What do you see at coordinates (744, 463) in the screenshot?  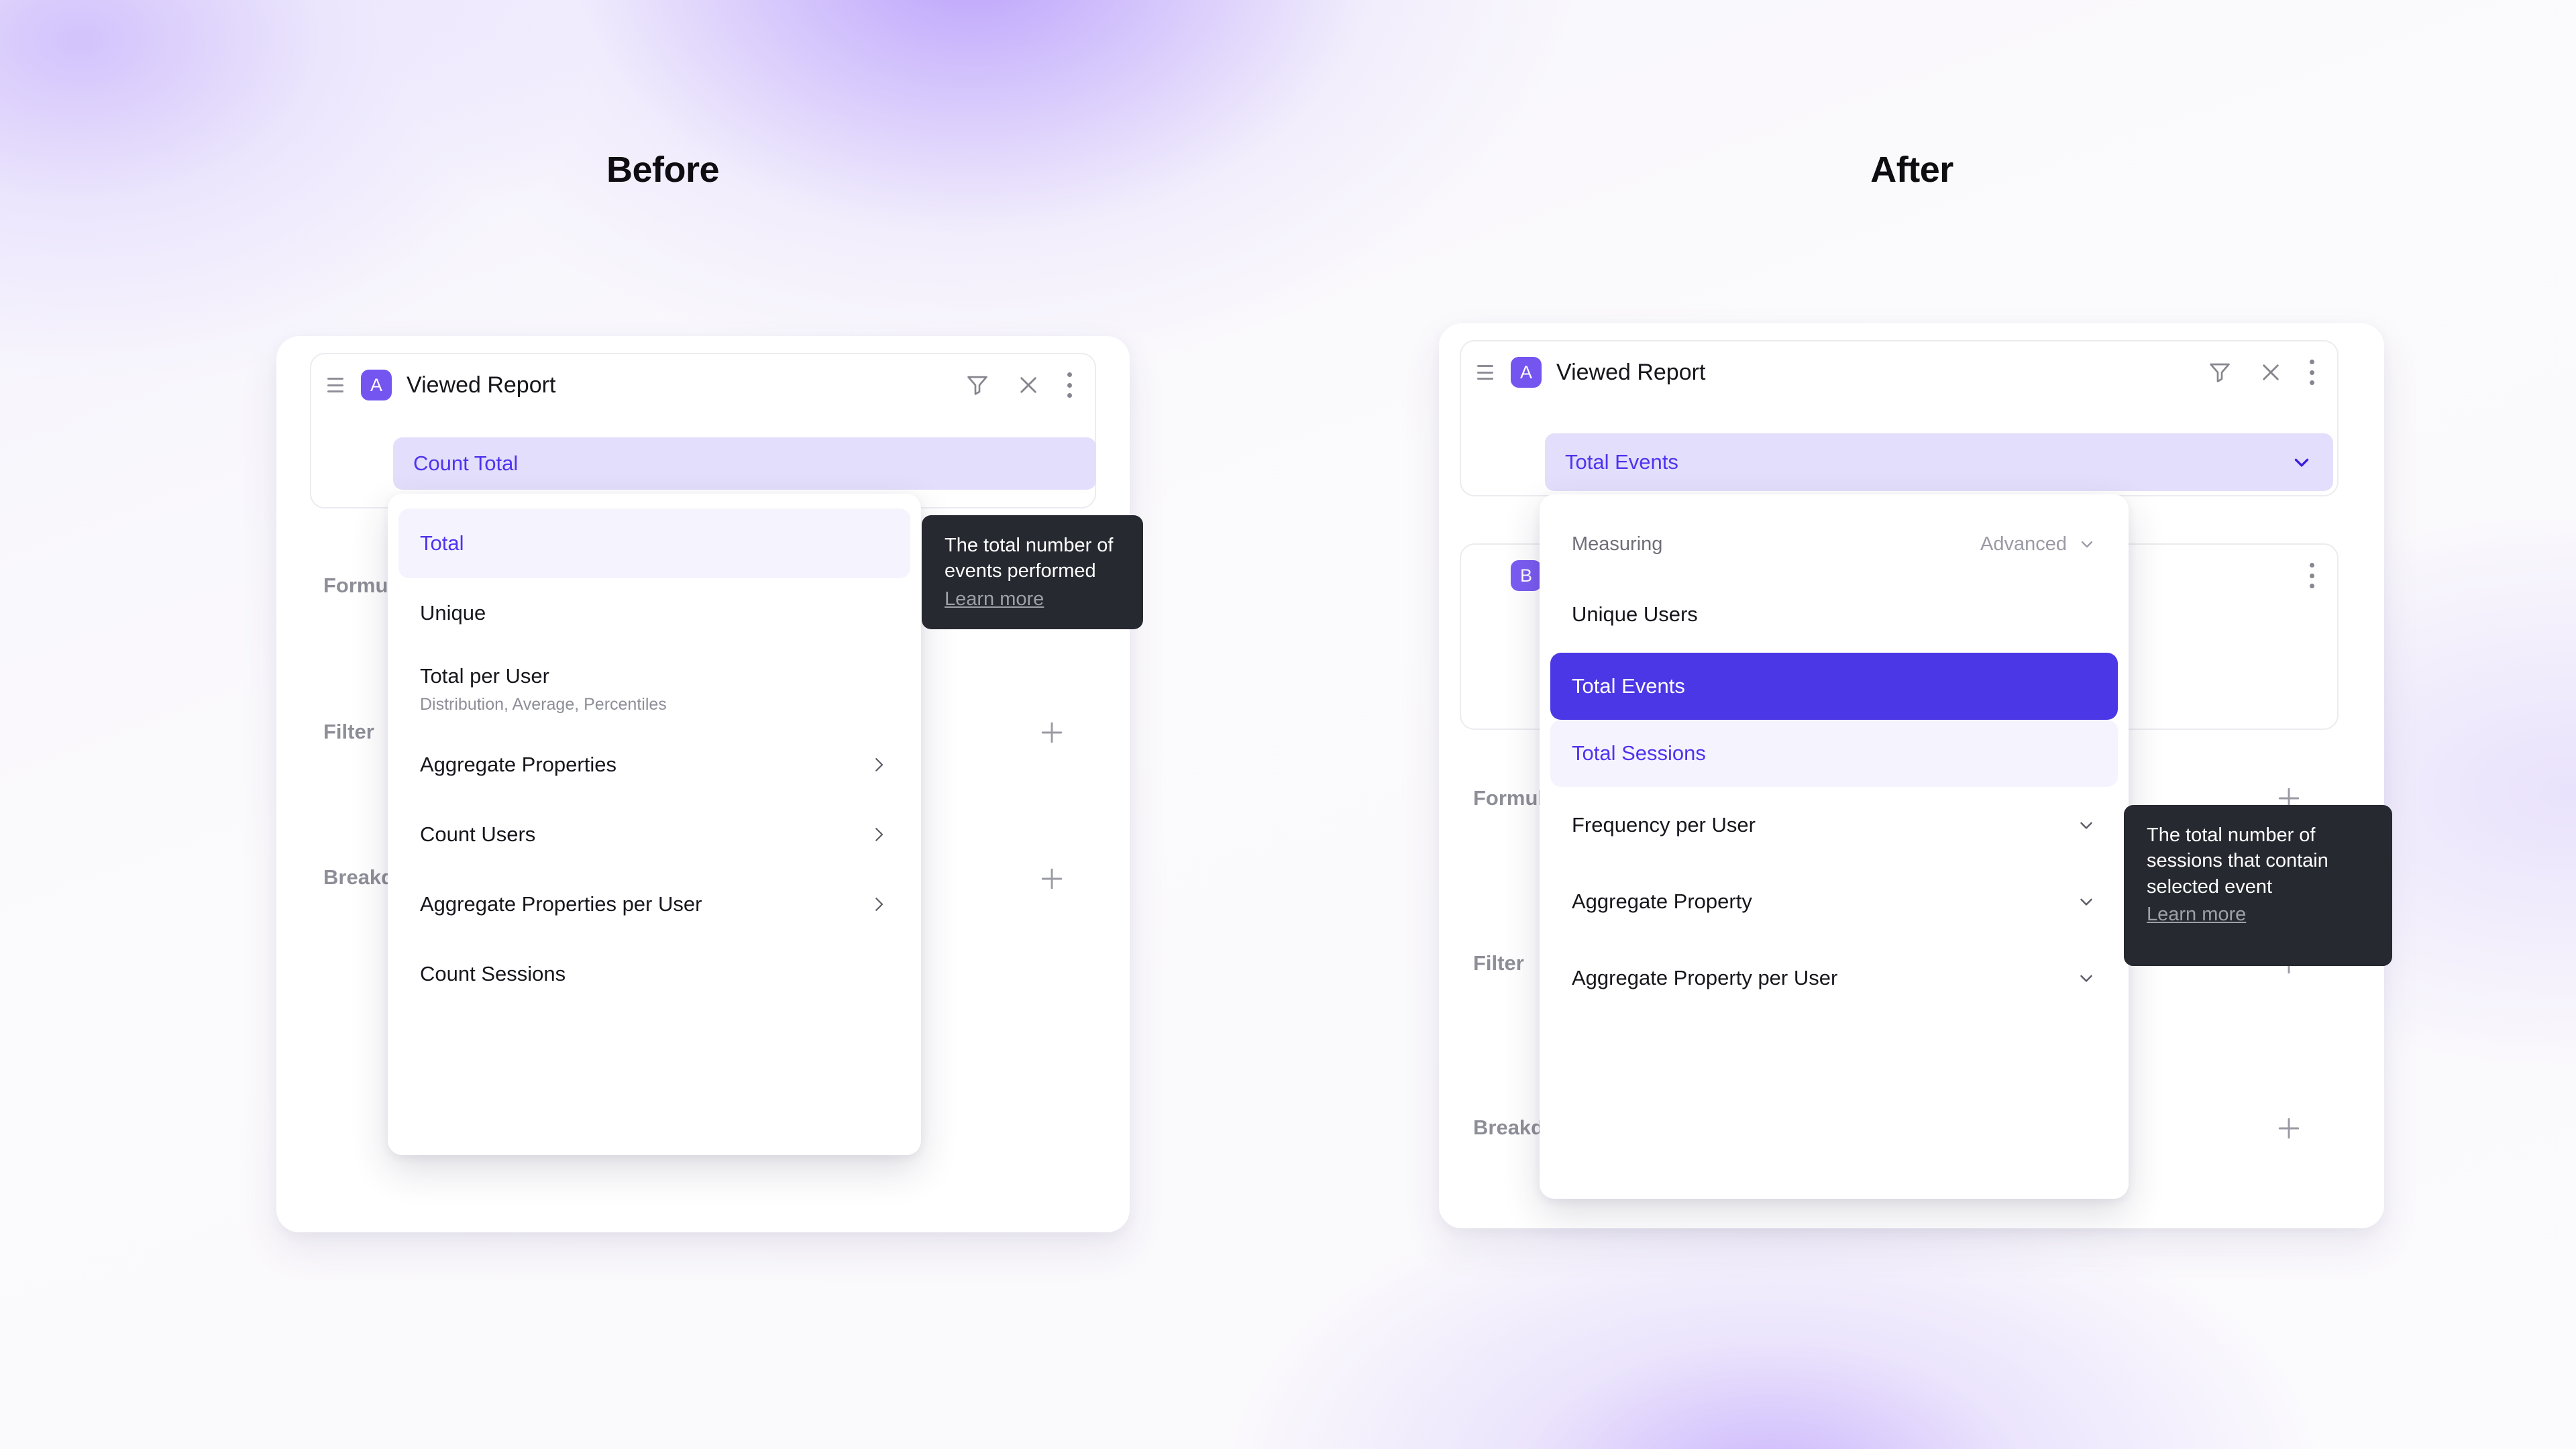 I see `before-measure-select: Count Total` at bounding box center [744, 463].